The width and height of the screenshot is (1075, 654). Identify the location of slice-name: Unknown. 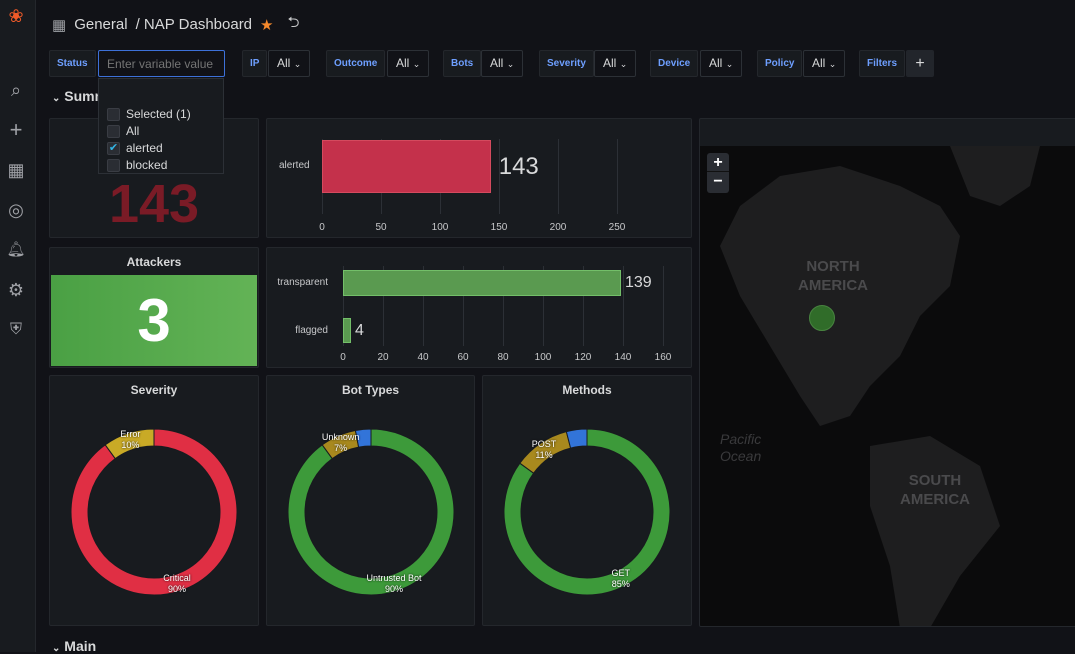
(340, 436).